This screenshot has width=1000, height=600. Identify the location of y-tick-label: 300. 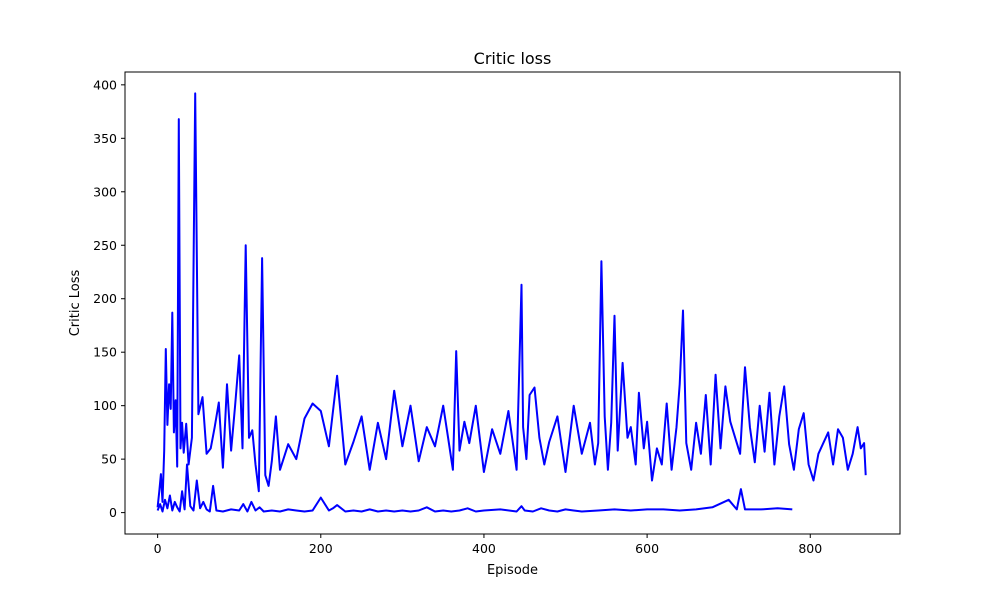
(105, 191).